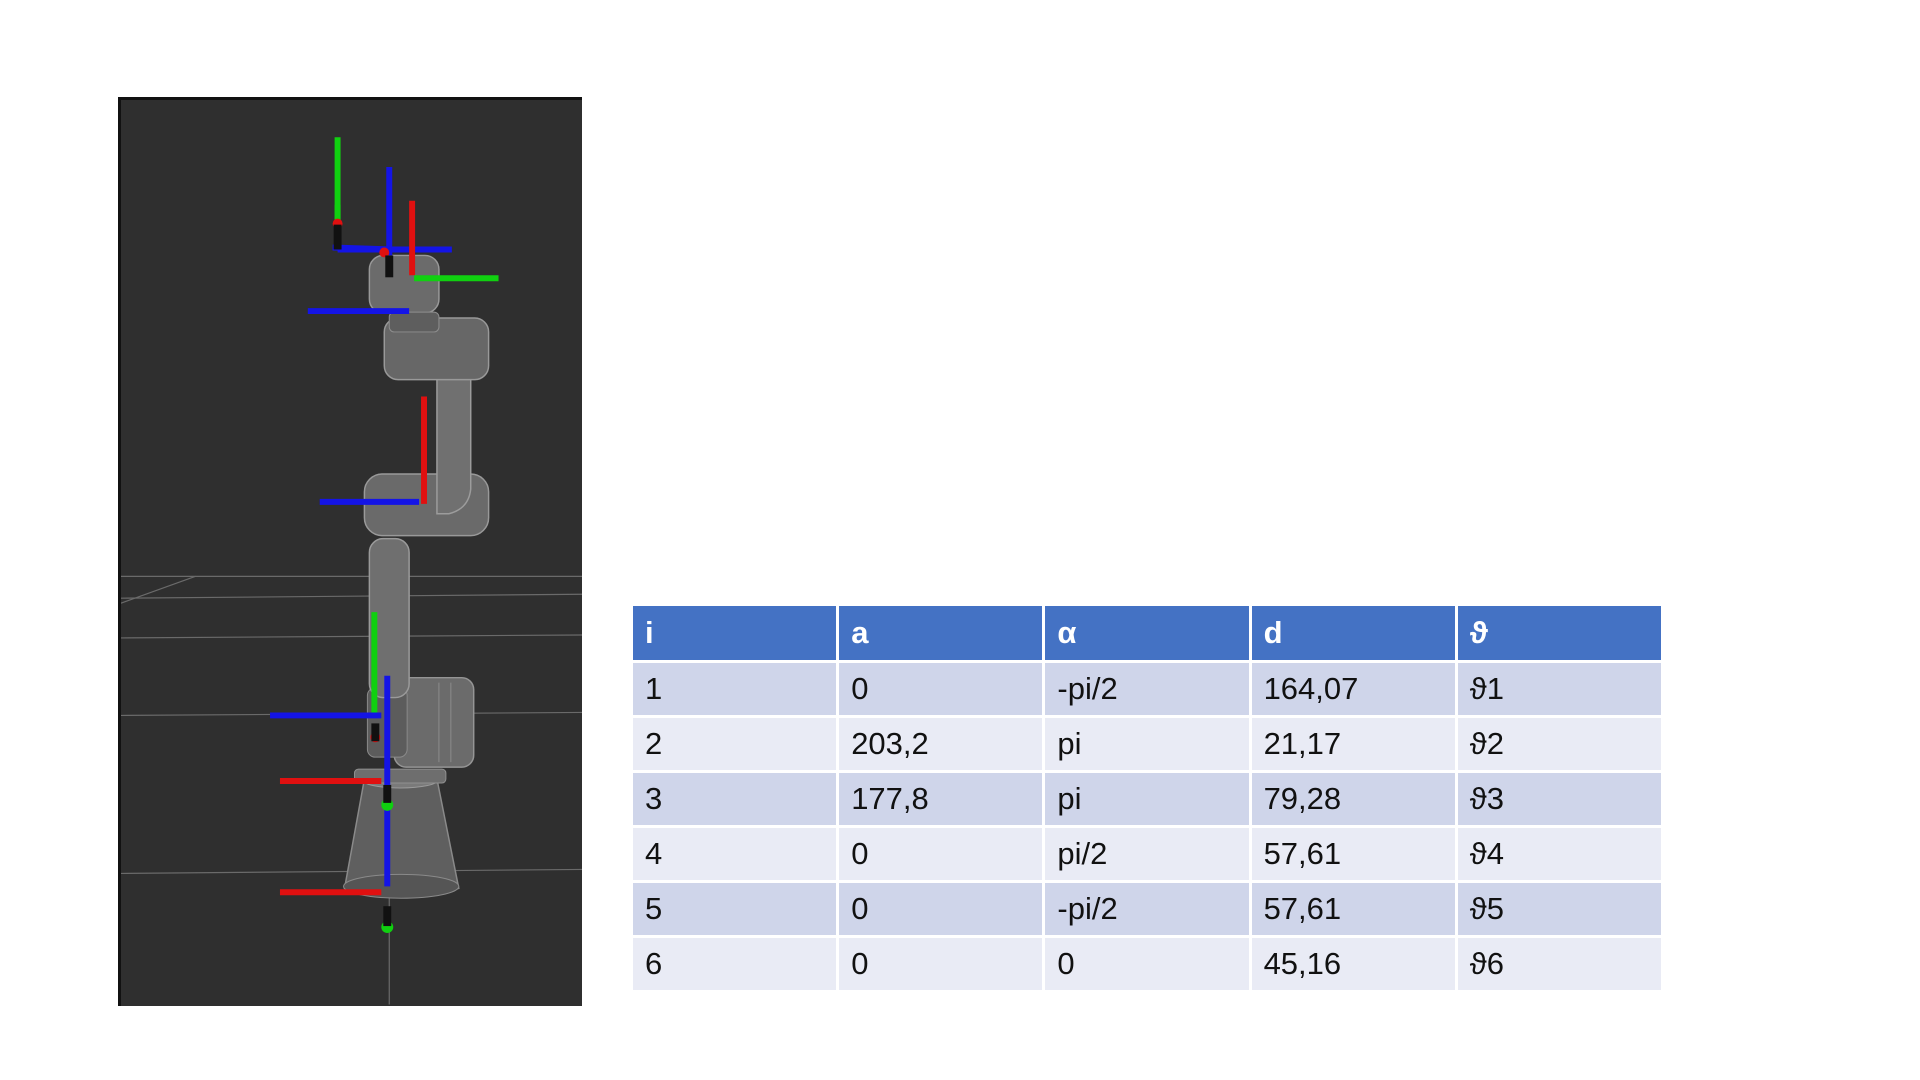 Image resolution: width=1920 pixels, height=1080 pixels. What do you see at coordinates (941, 799) in the screenshot?
I see `cell-a: 177,8` at bounding box center [941, 799].